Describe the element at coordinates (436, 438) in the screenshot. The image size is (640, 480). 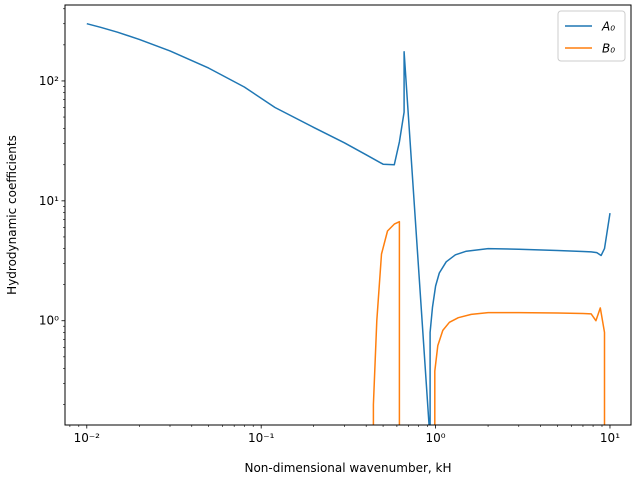
I see `x-tick-label: 10⁰` at that location.